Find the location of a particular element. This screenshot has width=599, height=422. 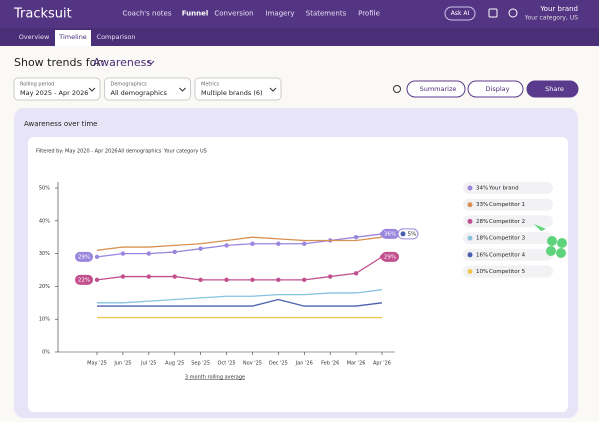

filter-label: Metrics is located at coordinates (210, 85).